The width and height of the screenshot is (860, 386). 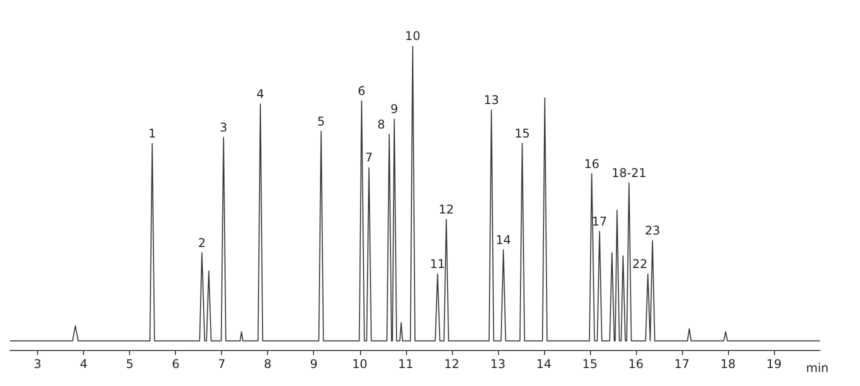 What do you see at coordinates (406, 364) in the screenshot?
I see `x-tick-label: 11` at bounding box center [406, 364].